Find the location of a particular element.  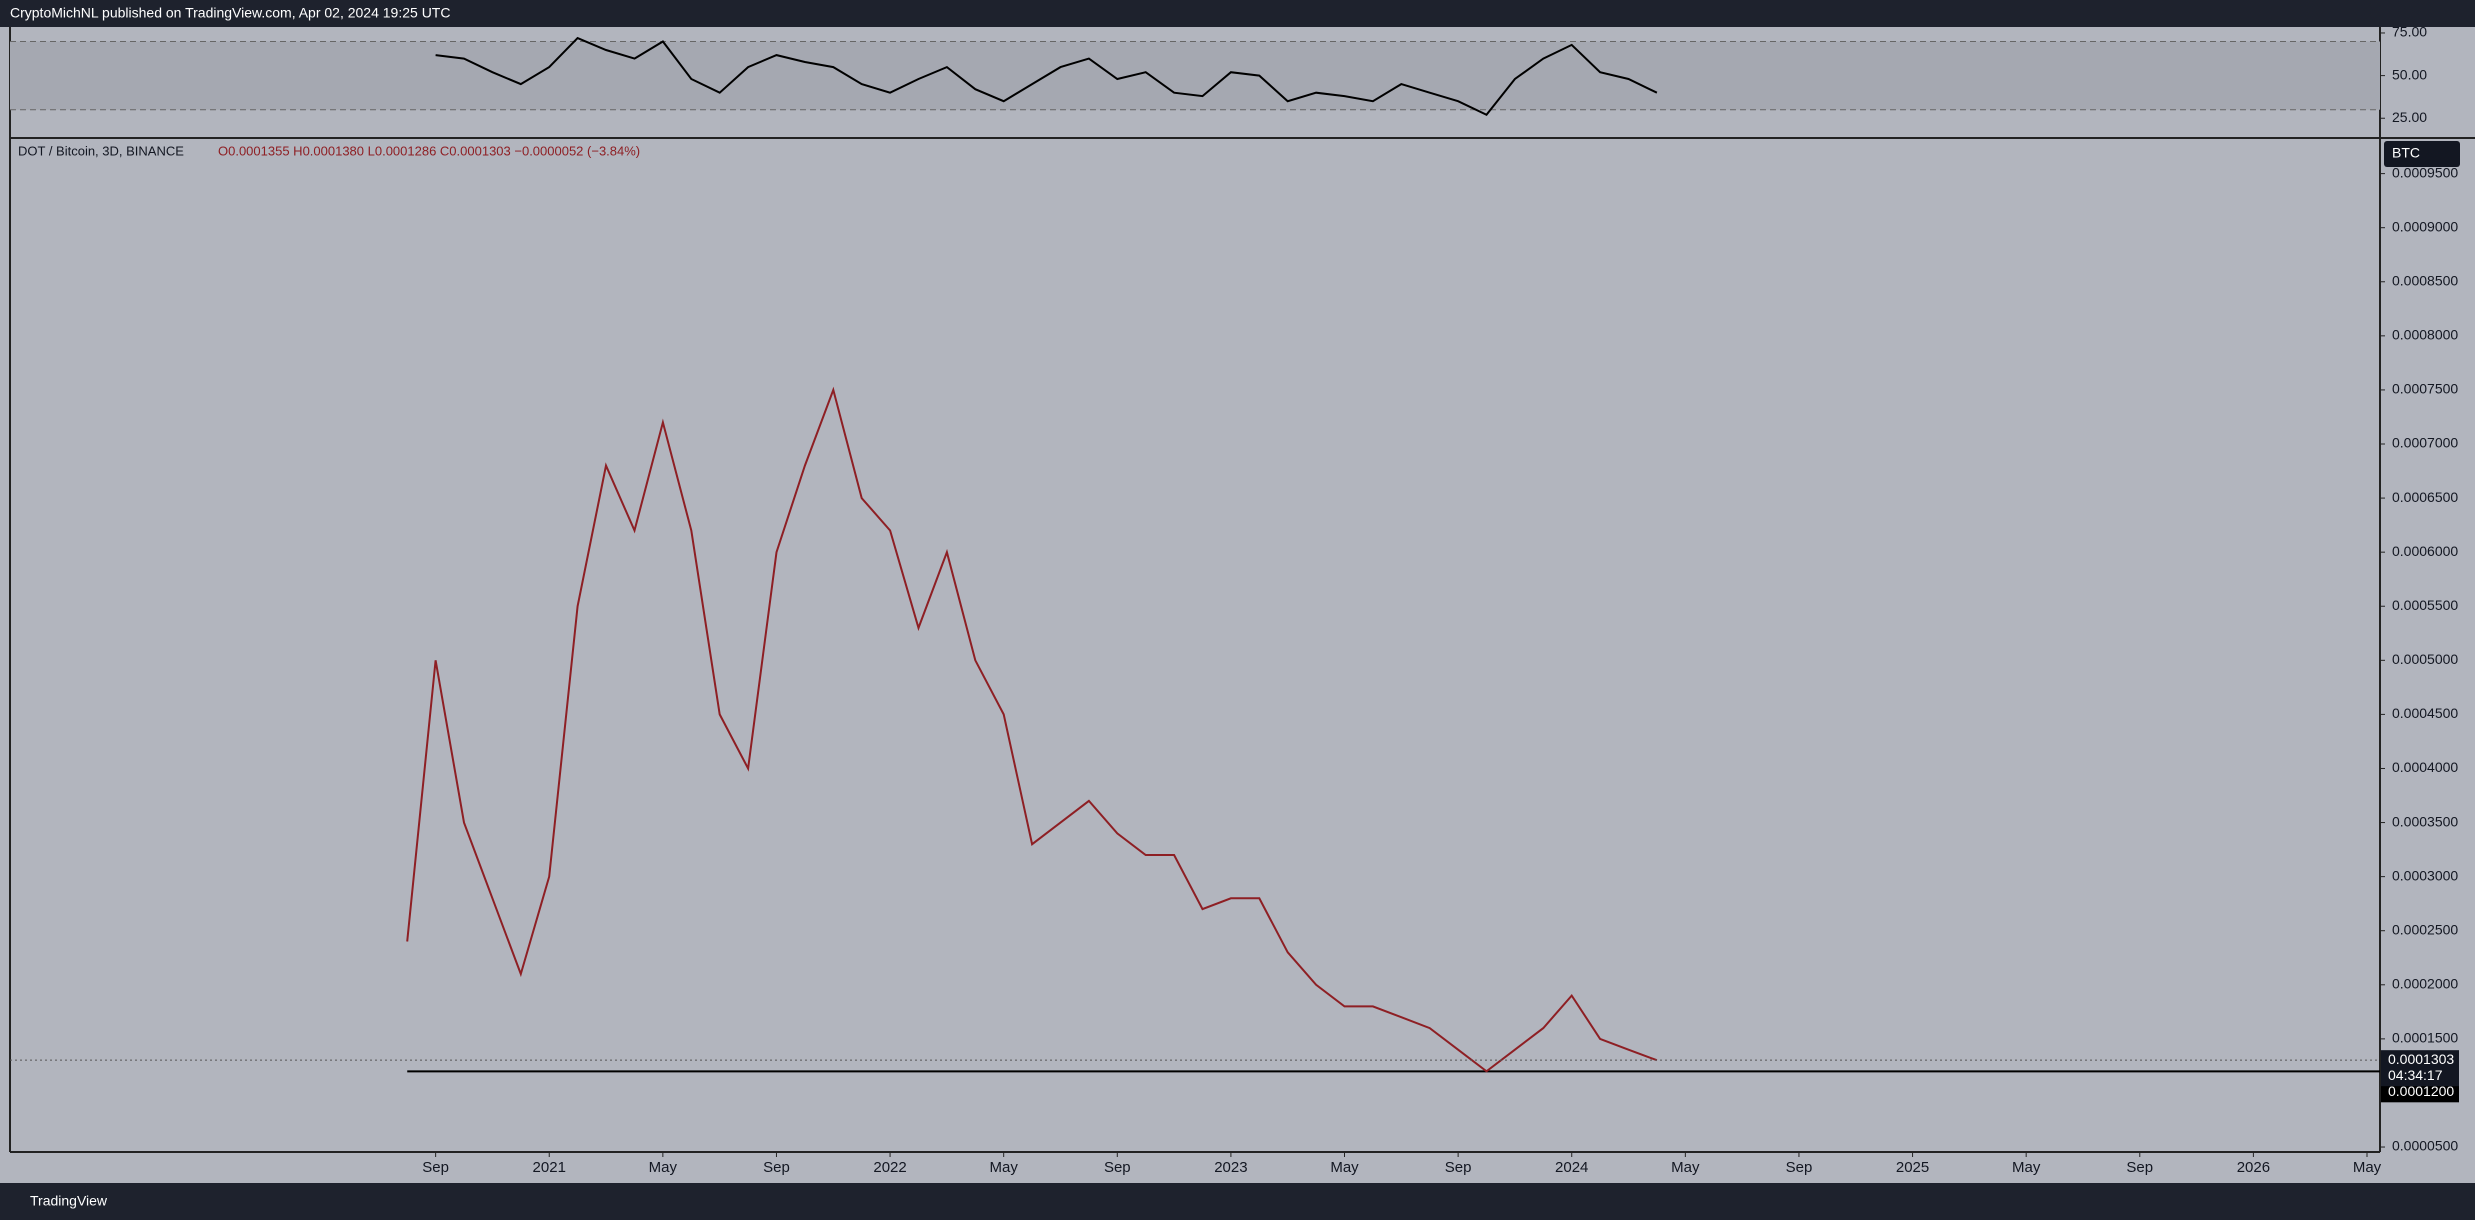

price-badge-label: 0.0001200 is located at coordinates (2421, 1091).